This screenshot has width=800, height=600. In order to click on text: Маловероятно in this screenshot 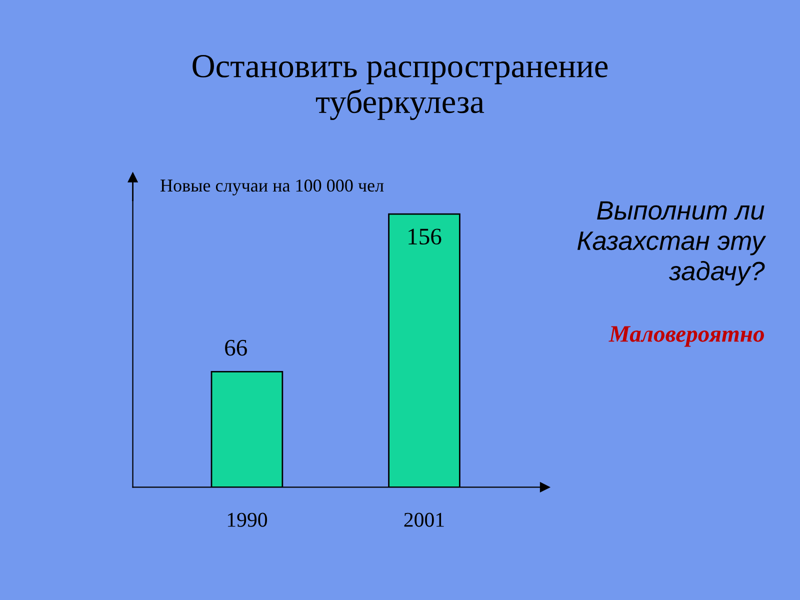, I will do `click(686, 336)`.